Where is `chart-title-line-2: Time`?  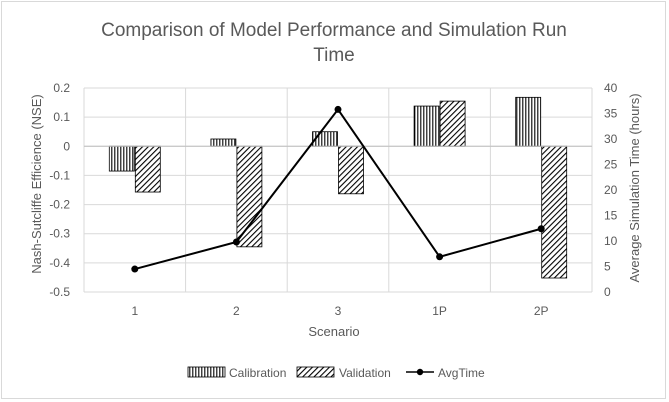 chart-title-line-2: Time is located at coordinates (334, 55).